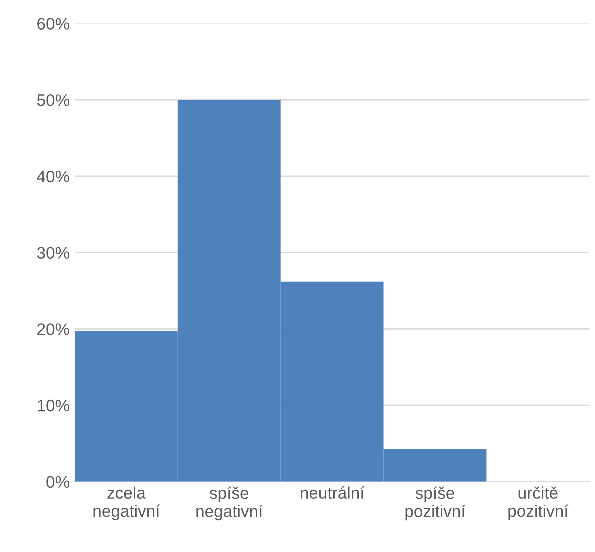 The image size is (595, 552). Describe the element at coordinates (53, 176) in the screenshot. I see `y-tick-label: 40%` at that location.